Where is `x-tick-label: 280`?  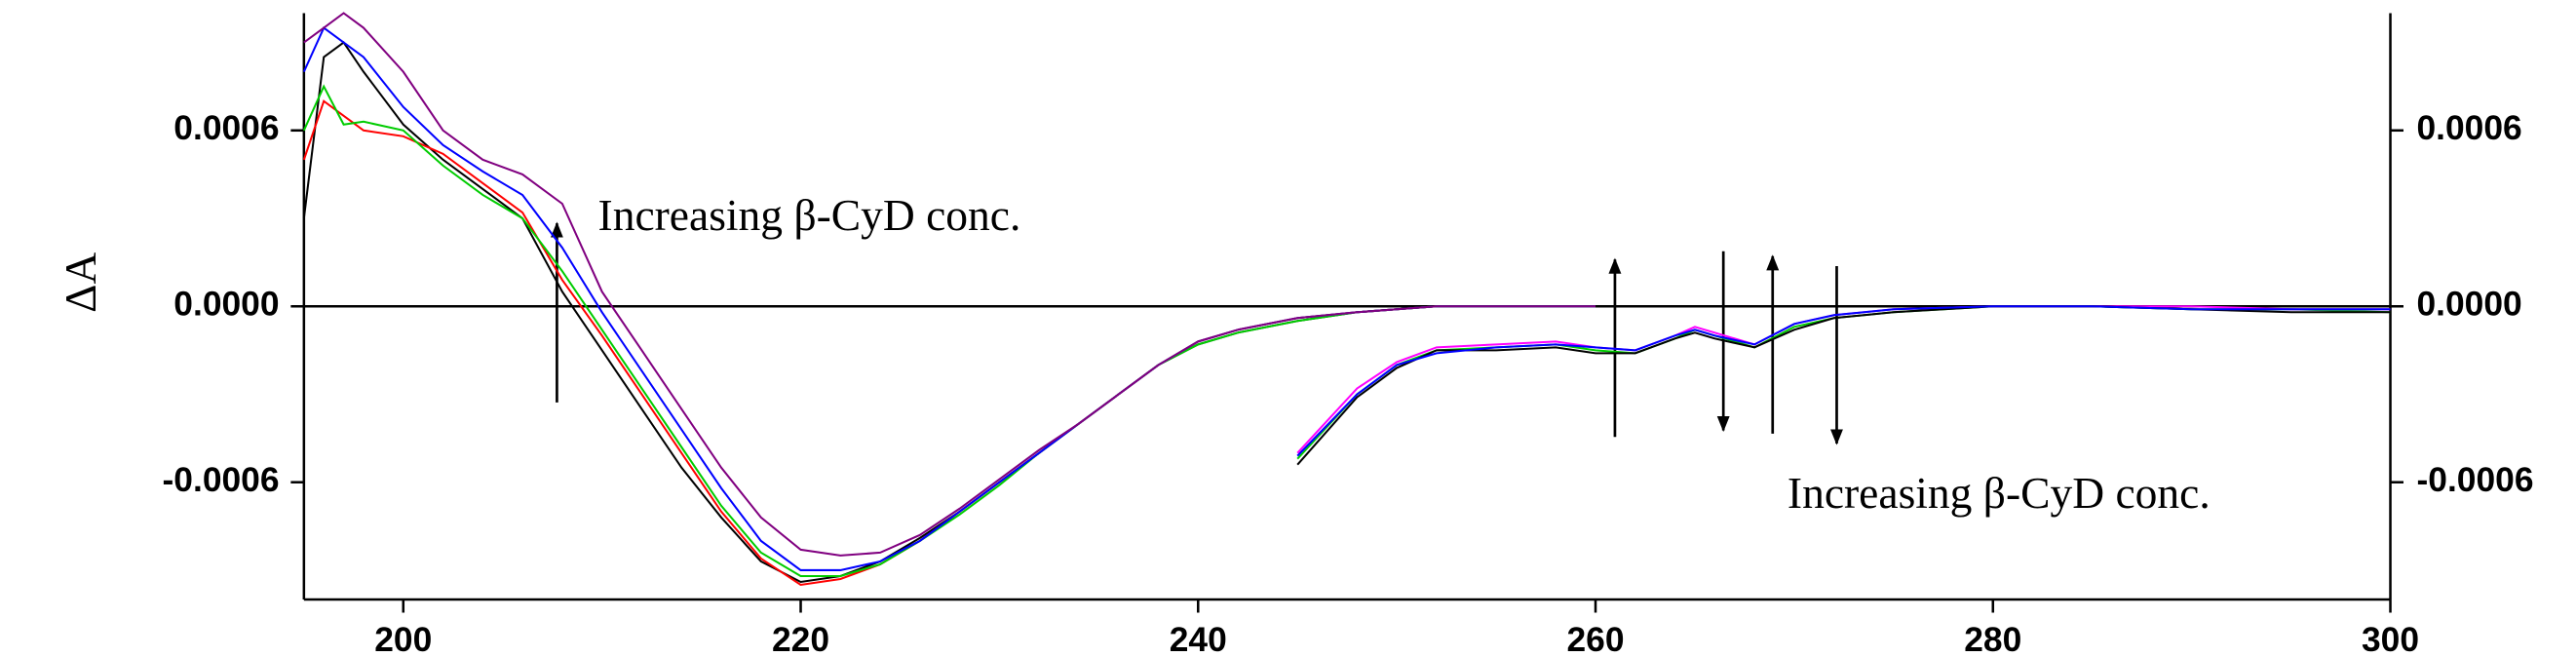
x-tick-label: 280 is located at coordinates (1992, 639).